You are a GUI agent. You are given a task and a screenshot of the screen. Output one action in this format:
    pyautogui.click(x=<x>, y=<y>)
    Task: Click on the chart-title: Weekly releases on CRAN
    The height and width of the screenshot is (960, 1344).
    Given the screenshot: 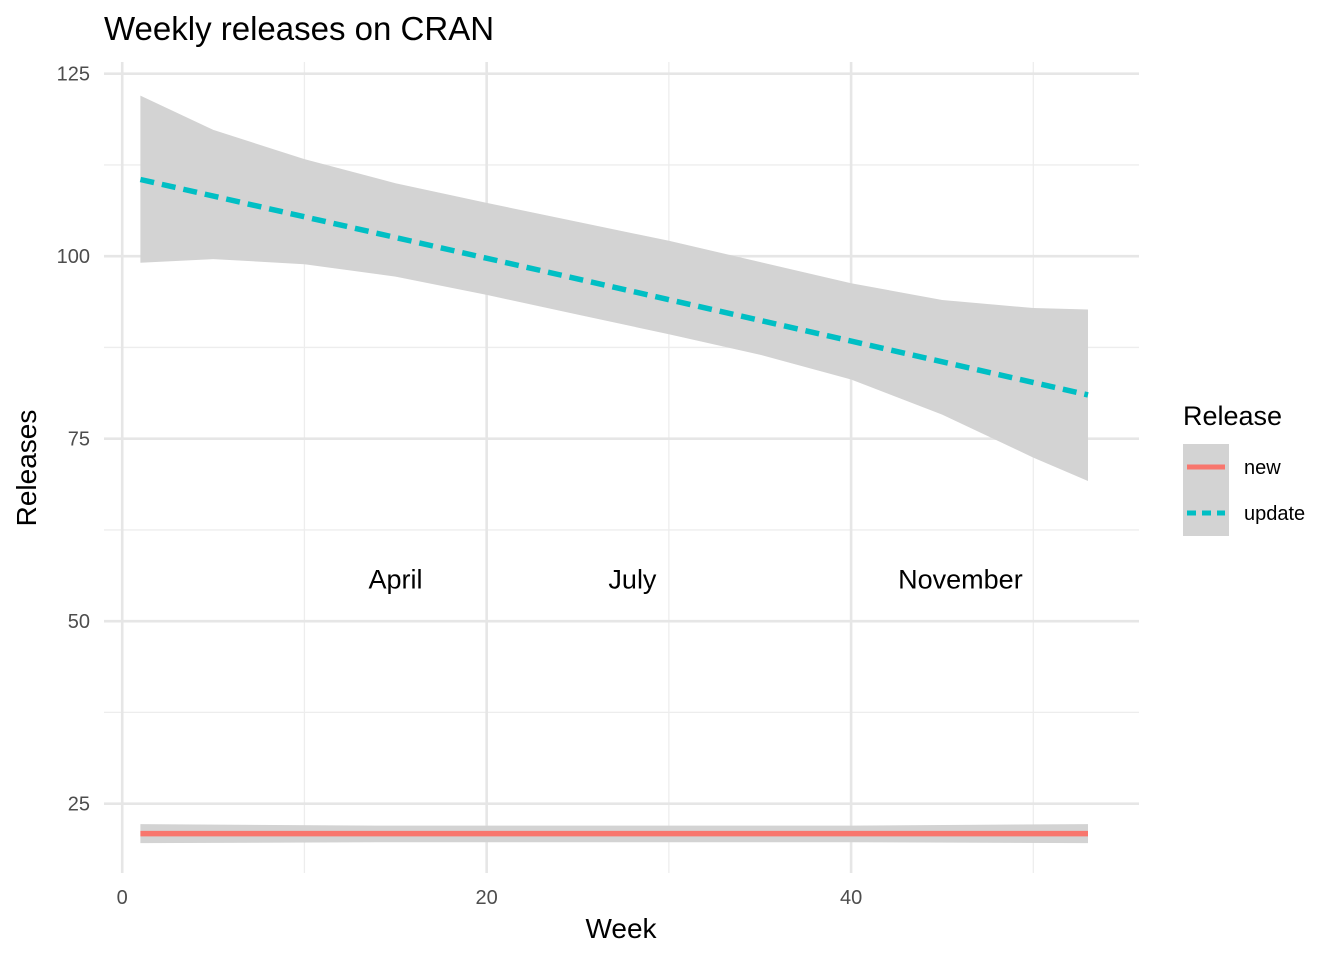 What is the action you would take?
    pyautogui.click(x=299, y=28)
    